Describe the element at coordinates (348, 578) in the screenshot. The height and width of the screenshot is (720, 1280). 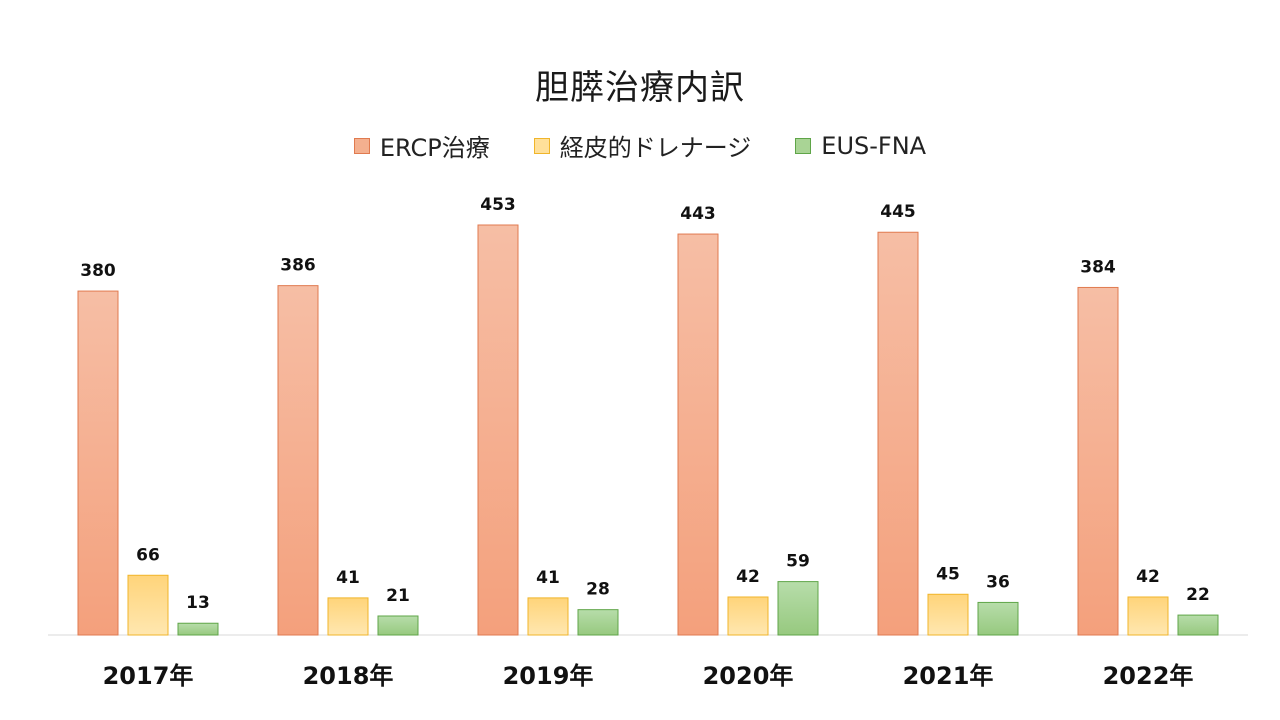
I see `data-label-percutaneous-2: 41` at that location.